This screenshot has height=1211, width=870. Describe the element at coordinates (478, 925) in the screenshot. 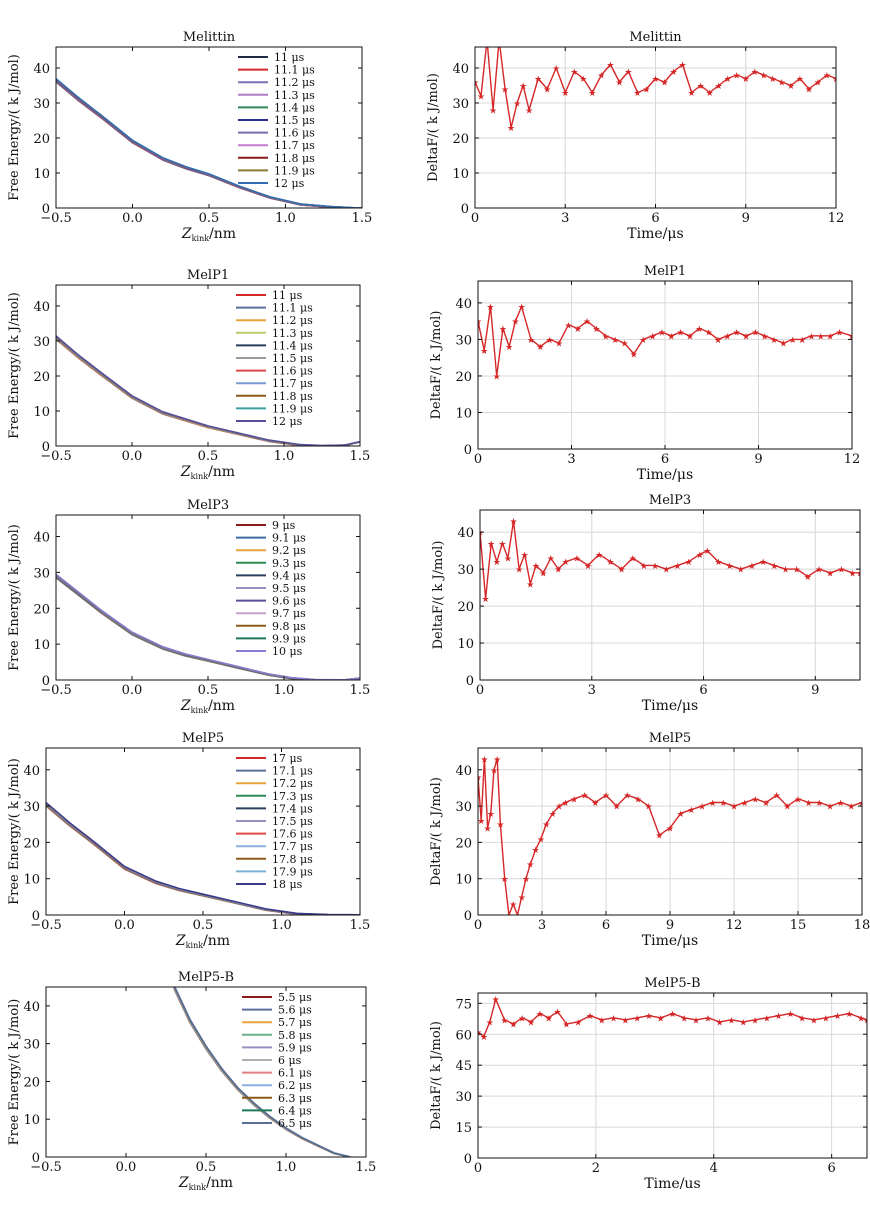

I see `x-tick-label: 0` at that location.